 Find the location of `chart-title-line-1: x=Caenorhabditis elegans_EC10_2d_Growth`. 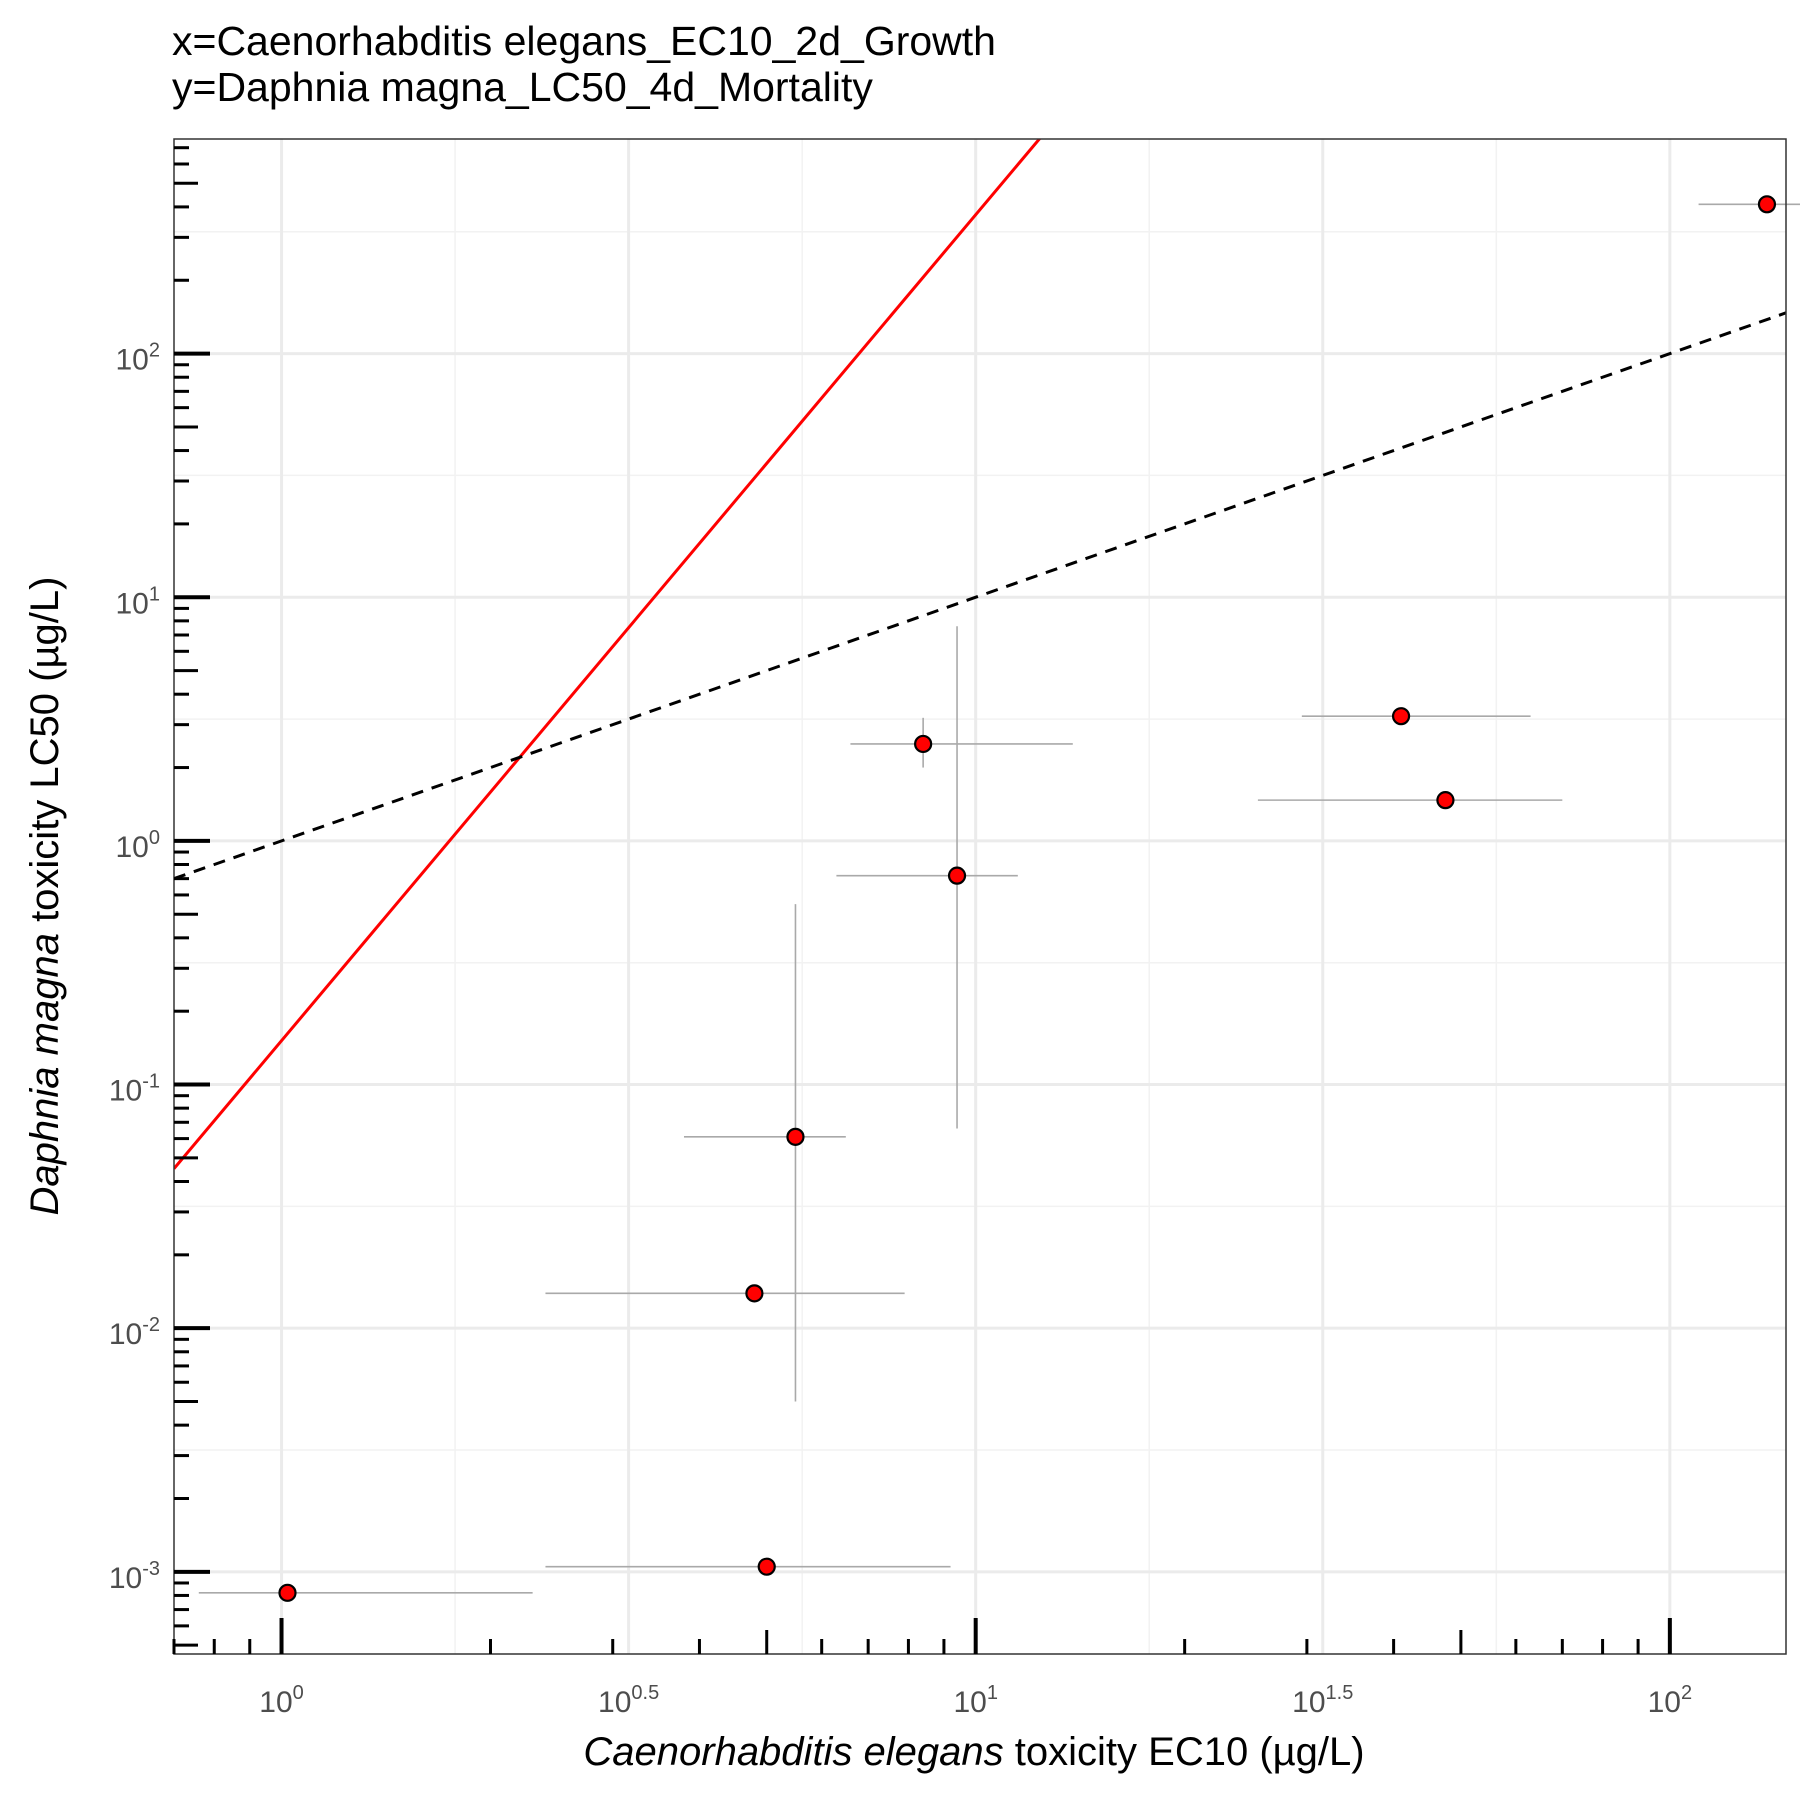

chart-title-line-1: x=Caenorhabditis elegans_EC10_2d_Growth is located at coordinates (584, 41).